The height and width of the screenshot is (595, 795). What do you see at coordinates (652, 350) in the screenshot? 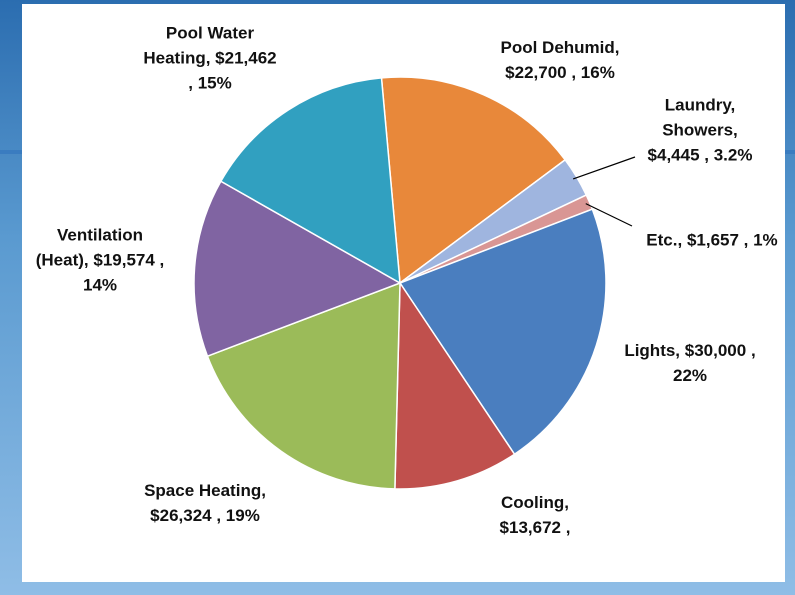
I see `slice-name: Lights,` at bounding box center [652, 350].